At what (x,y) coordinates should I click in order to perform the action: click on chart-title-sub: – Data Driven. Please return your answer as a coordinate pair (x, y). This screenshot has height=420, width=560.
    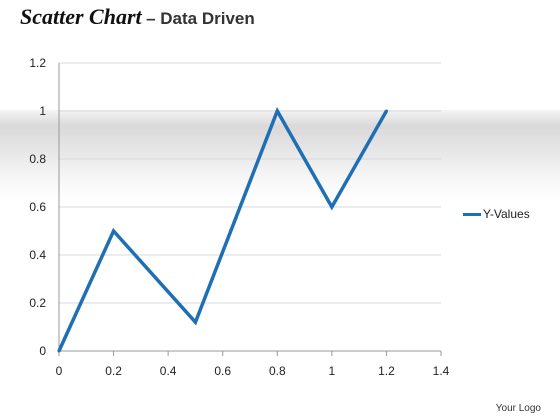
    Looking at the image, I should click on (200, 18).